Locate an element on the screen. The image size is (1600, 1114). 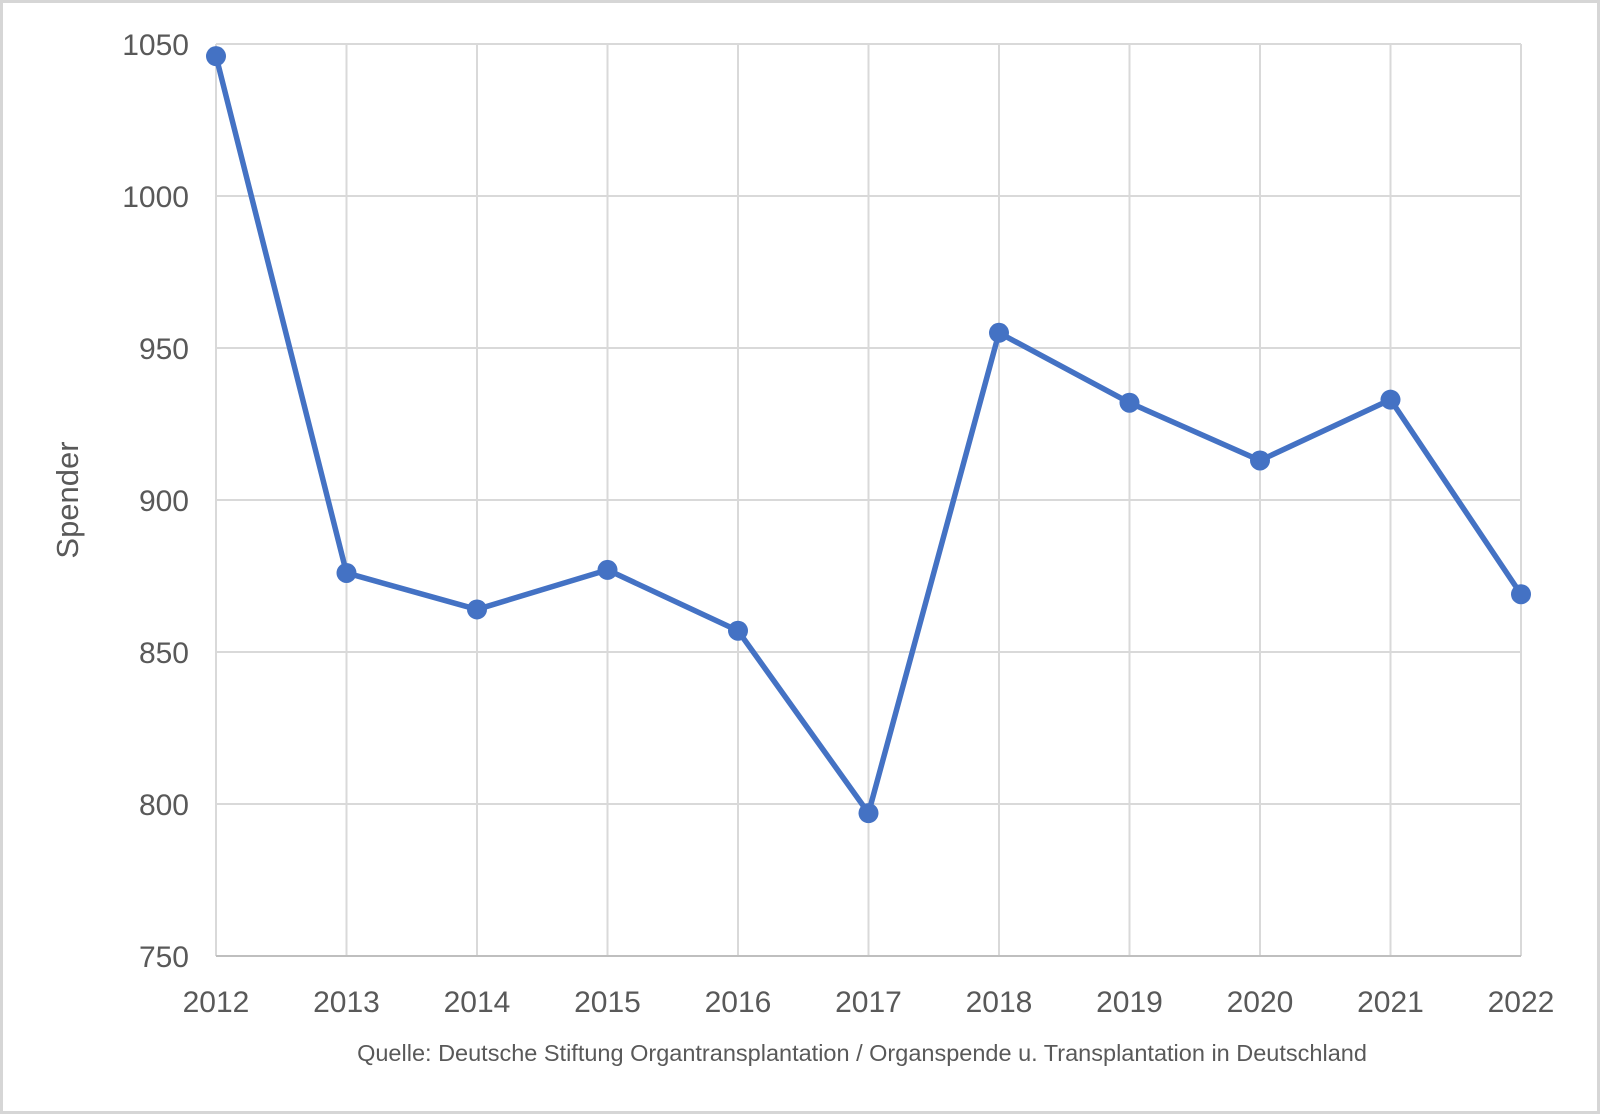
y-axis-title: Spender is located at coordinates (67, 499).